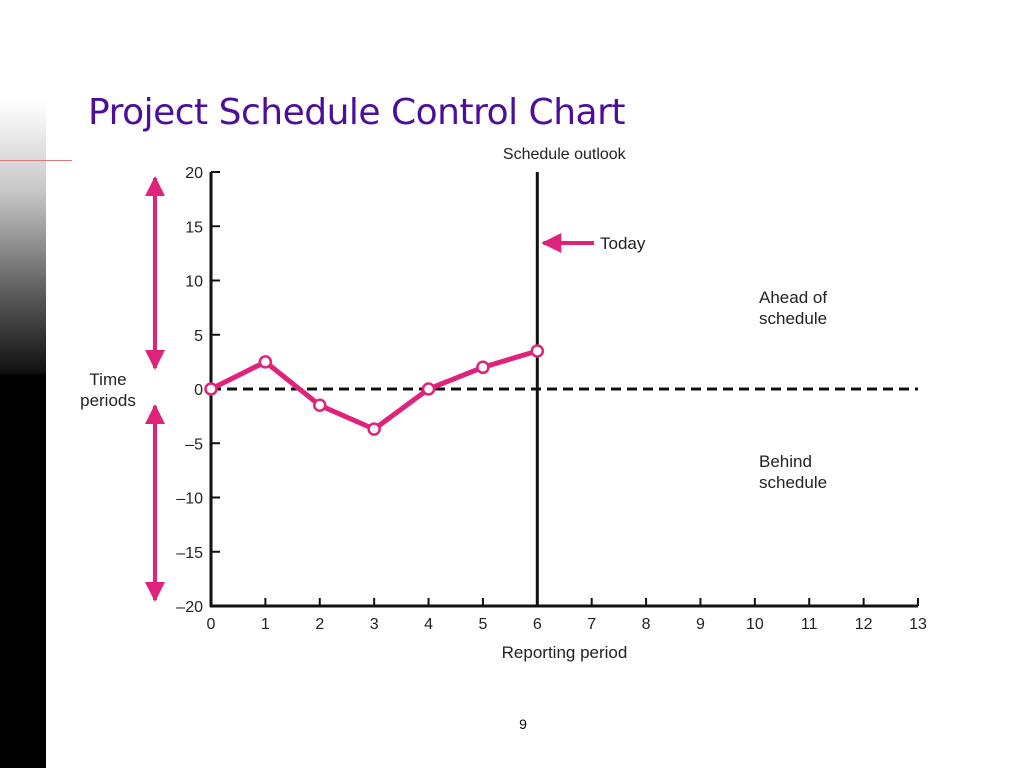 The image size is (1024, 768). What do you see at coordinates (198, 390) in the screenshot?
I see `y-tick-label: 0` at bounding box center [198, 390].